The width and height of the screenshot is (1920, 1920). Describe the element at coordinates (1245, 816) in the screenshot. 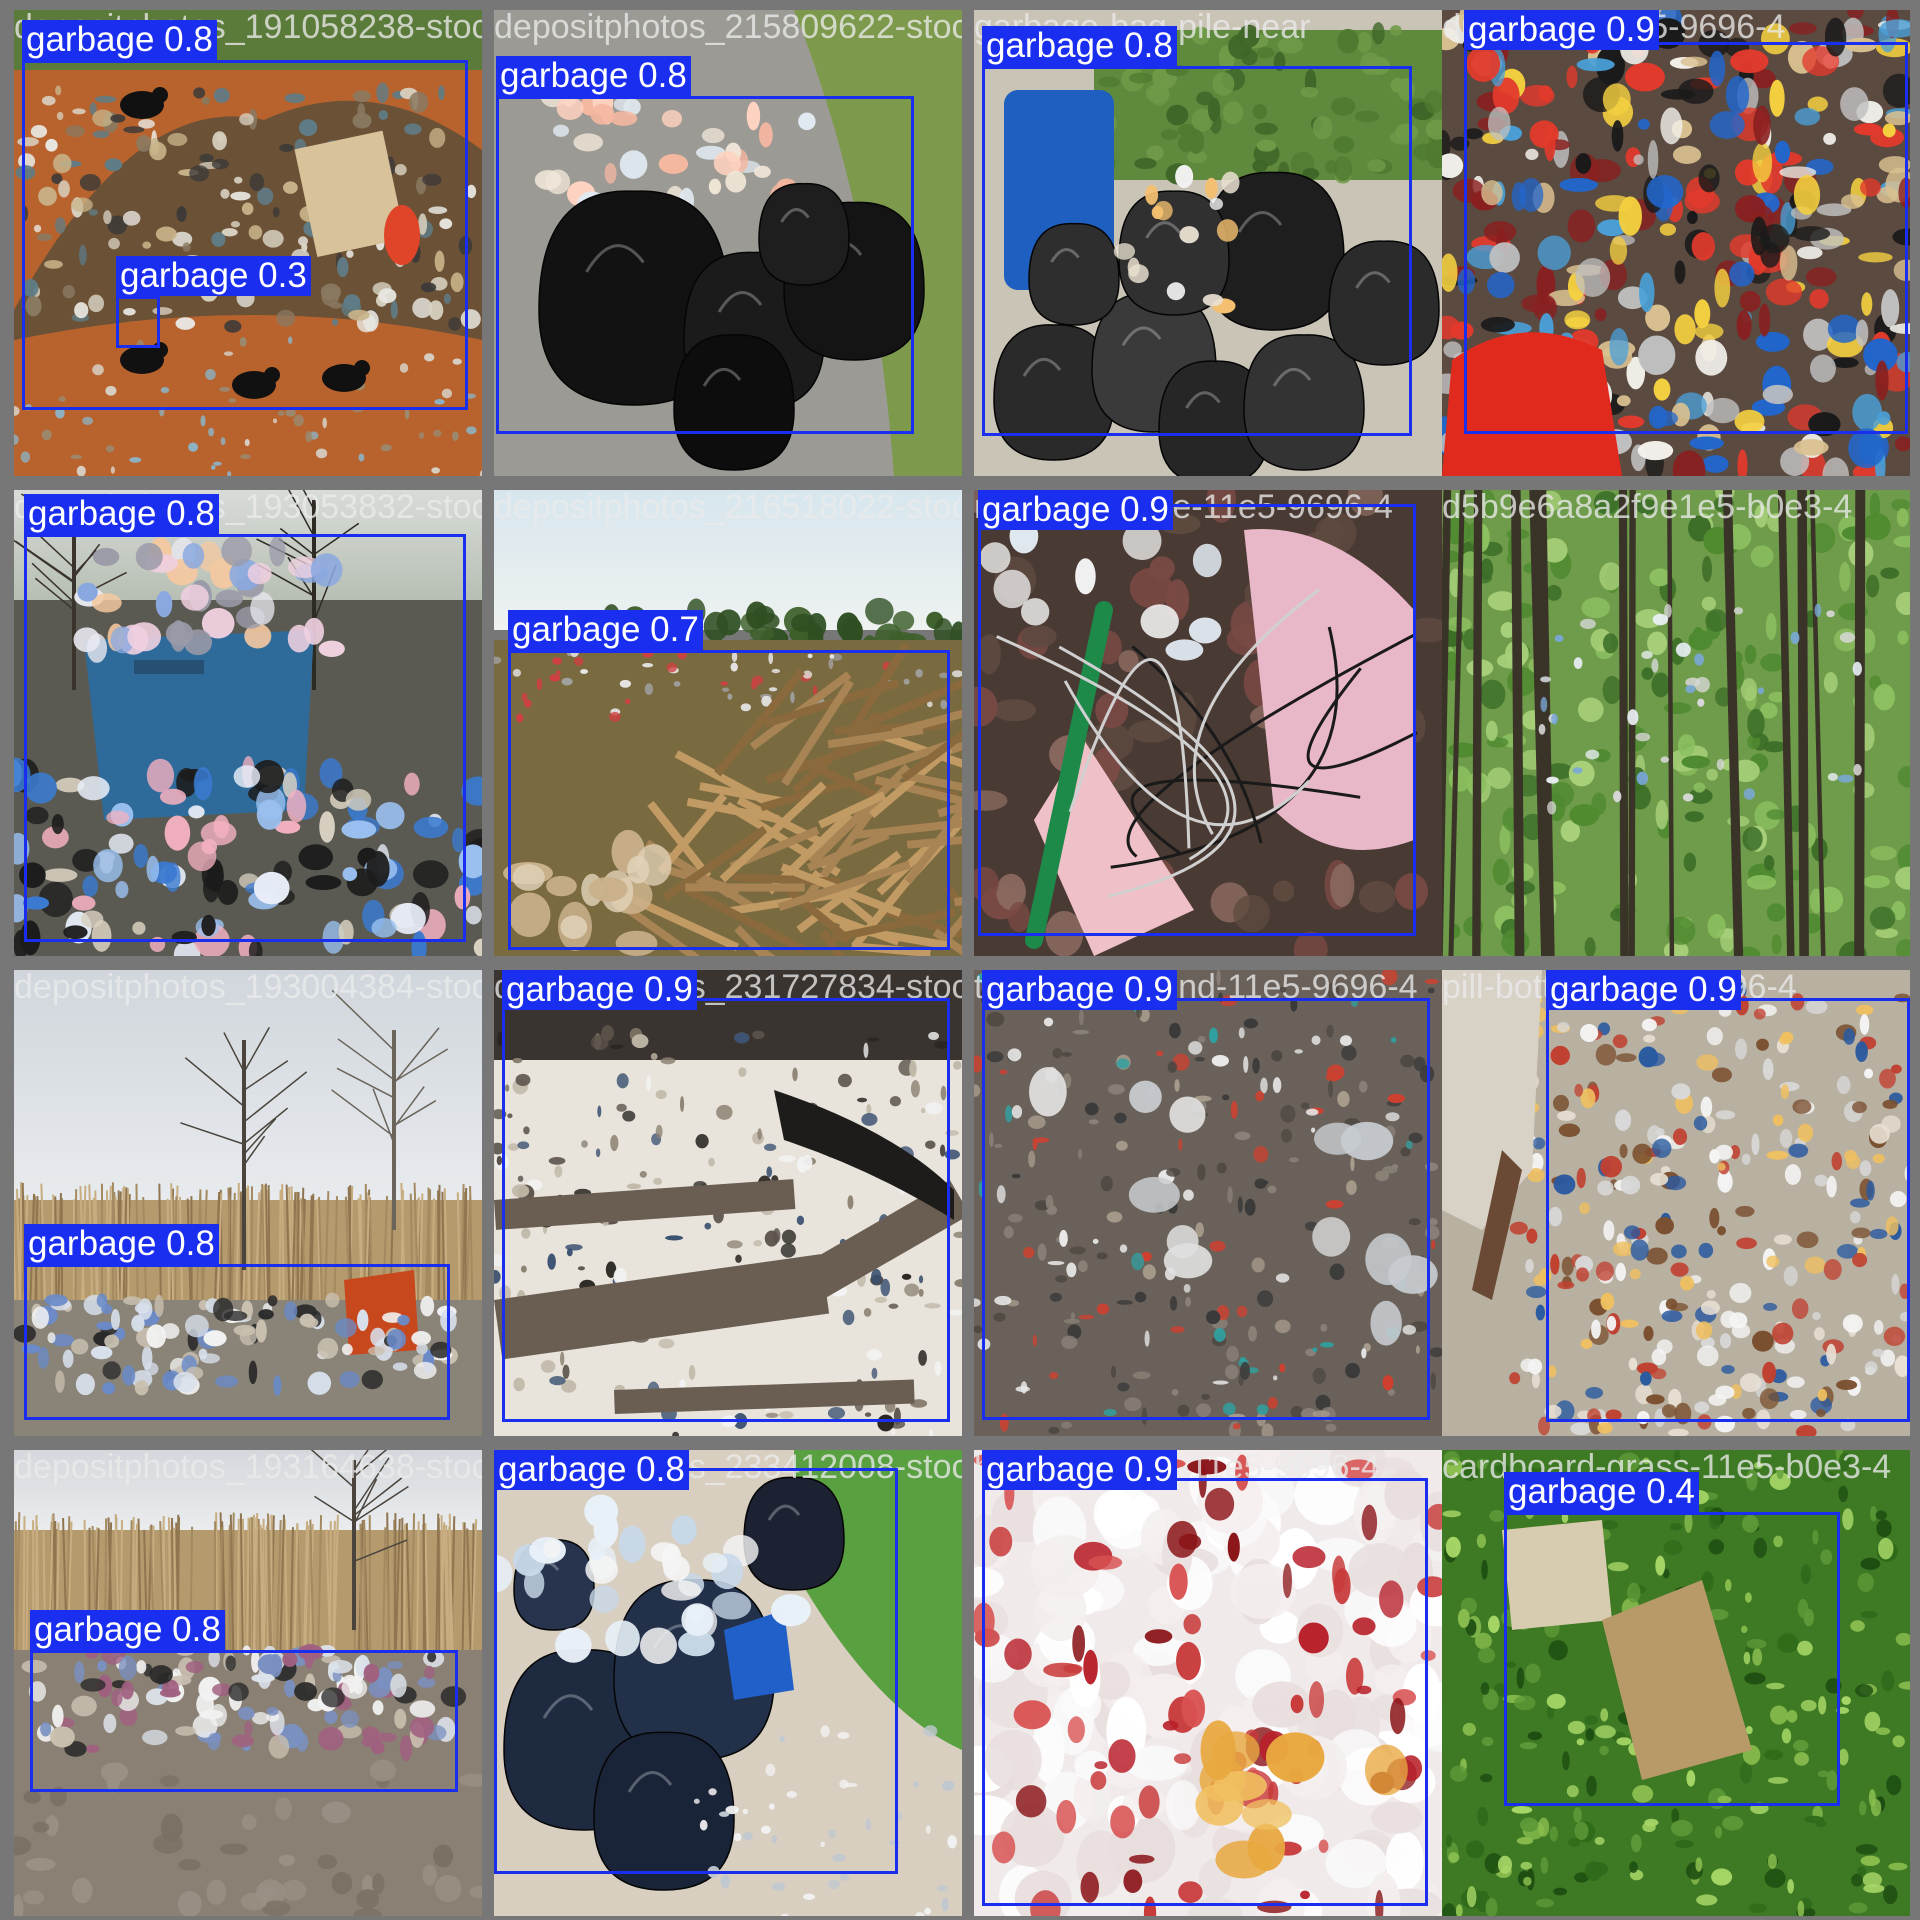

I see `iv-tube` at that location.